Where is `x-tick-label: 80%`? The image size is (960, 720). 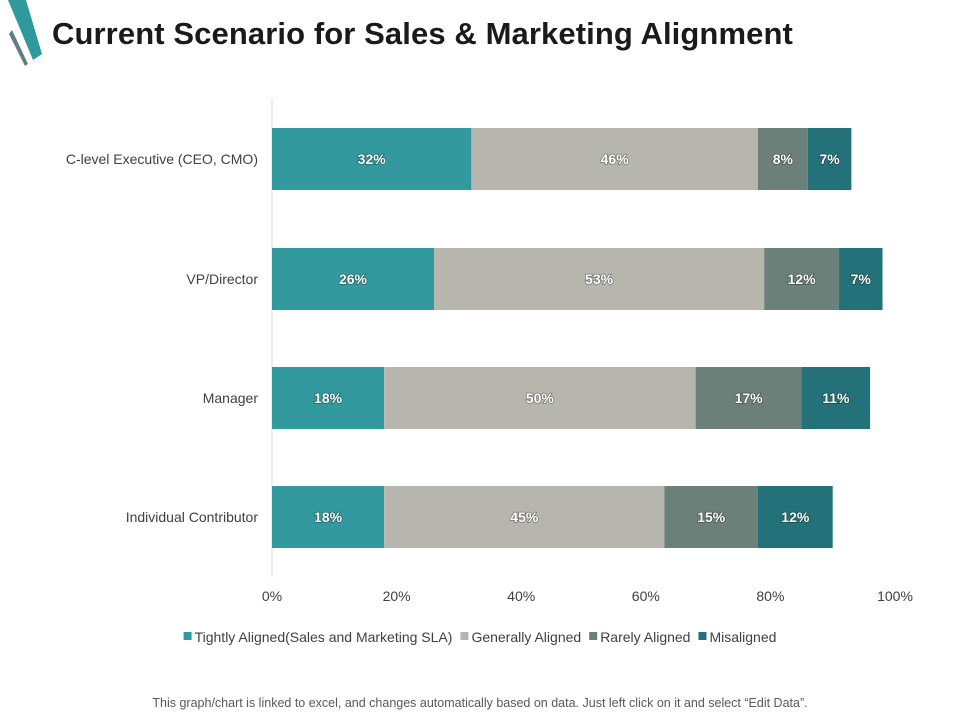 x-tick-label: 80% is located at coordinates (770, 596).